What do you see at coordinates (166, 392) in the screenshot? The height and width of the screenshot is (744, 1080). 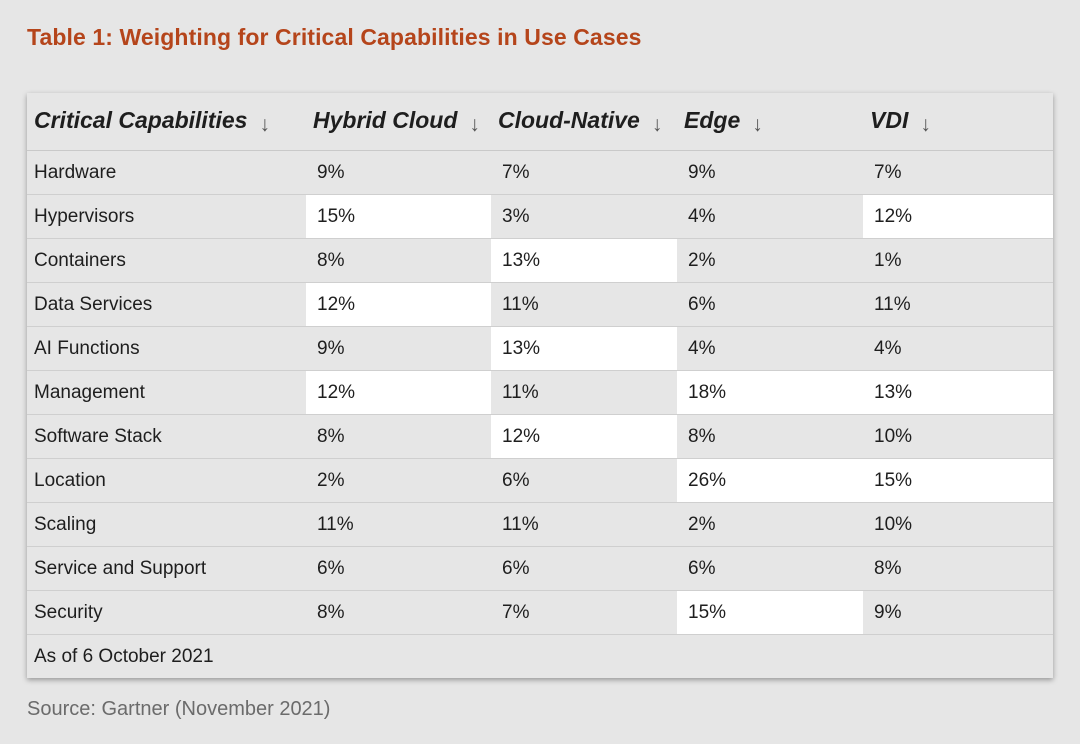 I see `capability-name-cell: Management` at bounding box center [166, 392].